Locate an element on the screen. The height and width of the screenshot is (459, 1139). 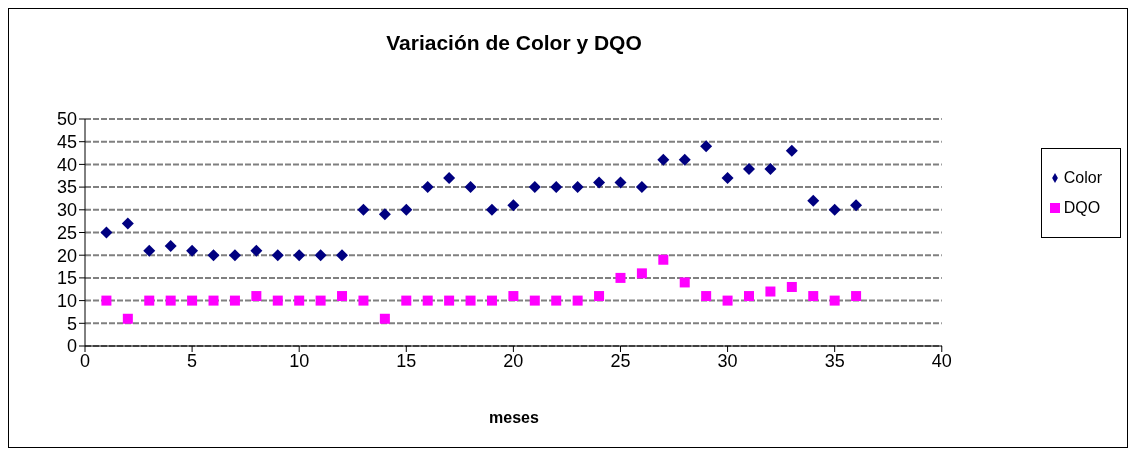
y-tick-label: 50 is located at coordinates (66, 119).